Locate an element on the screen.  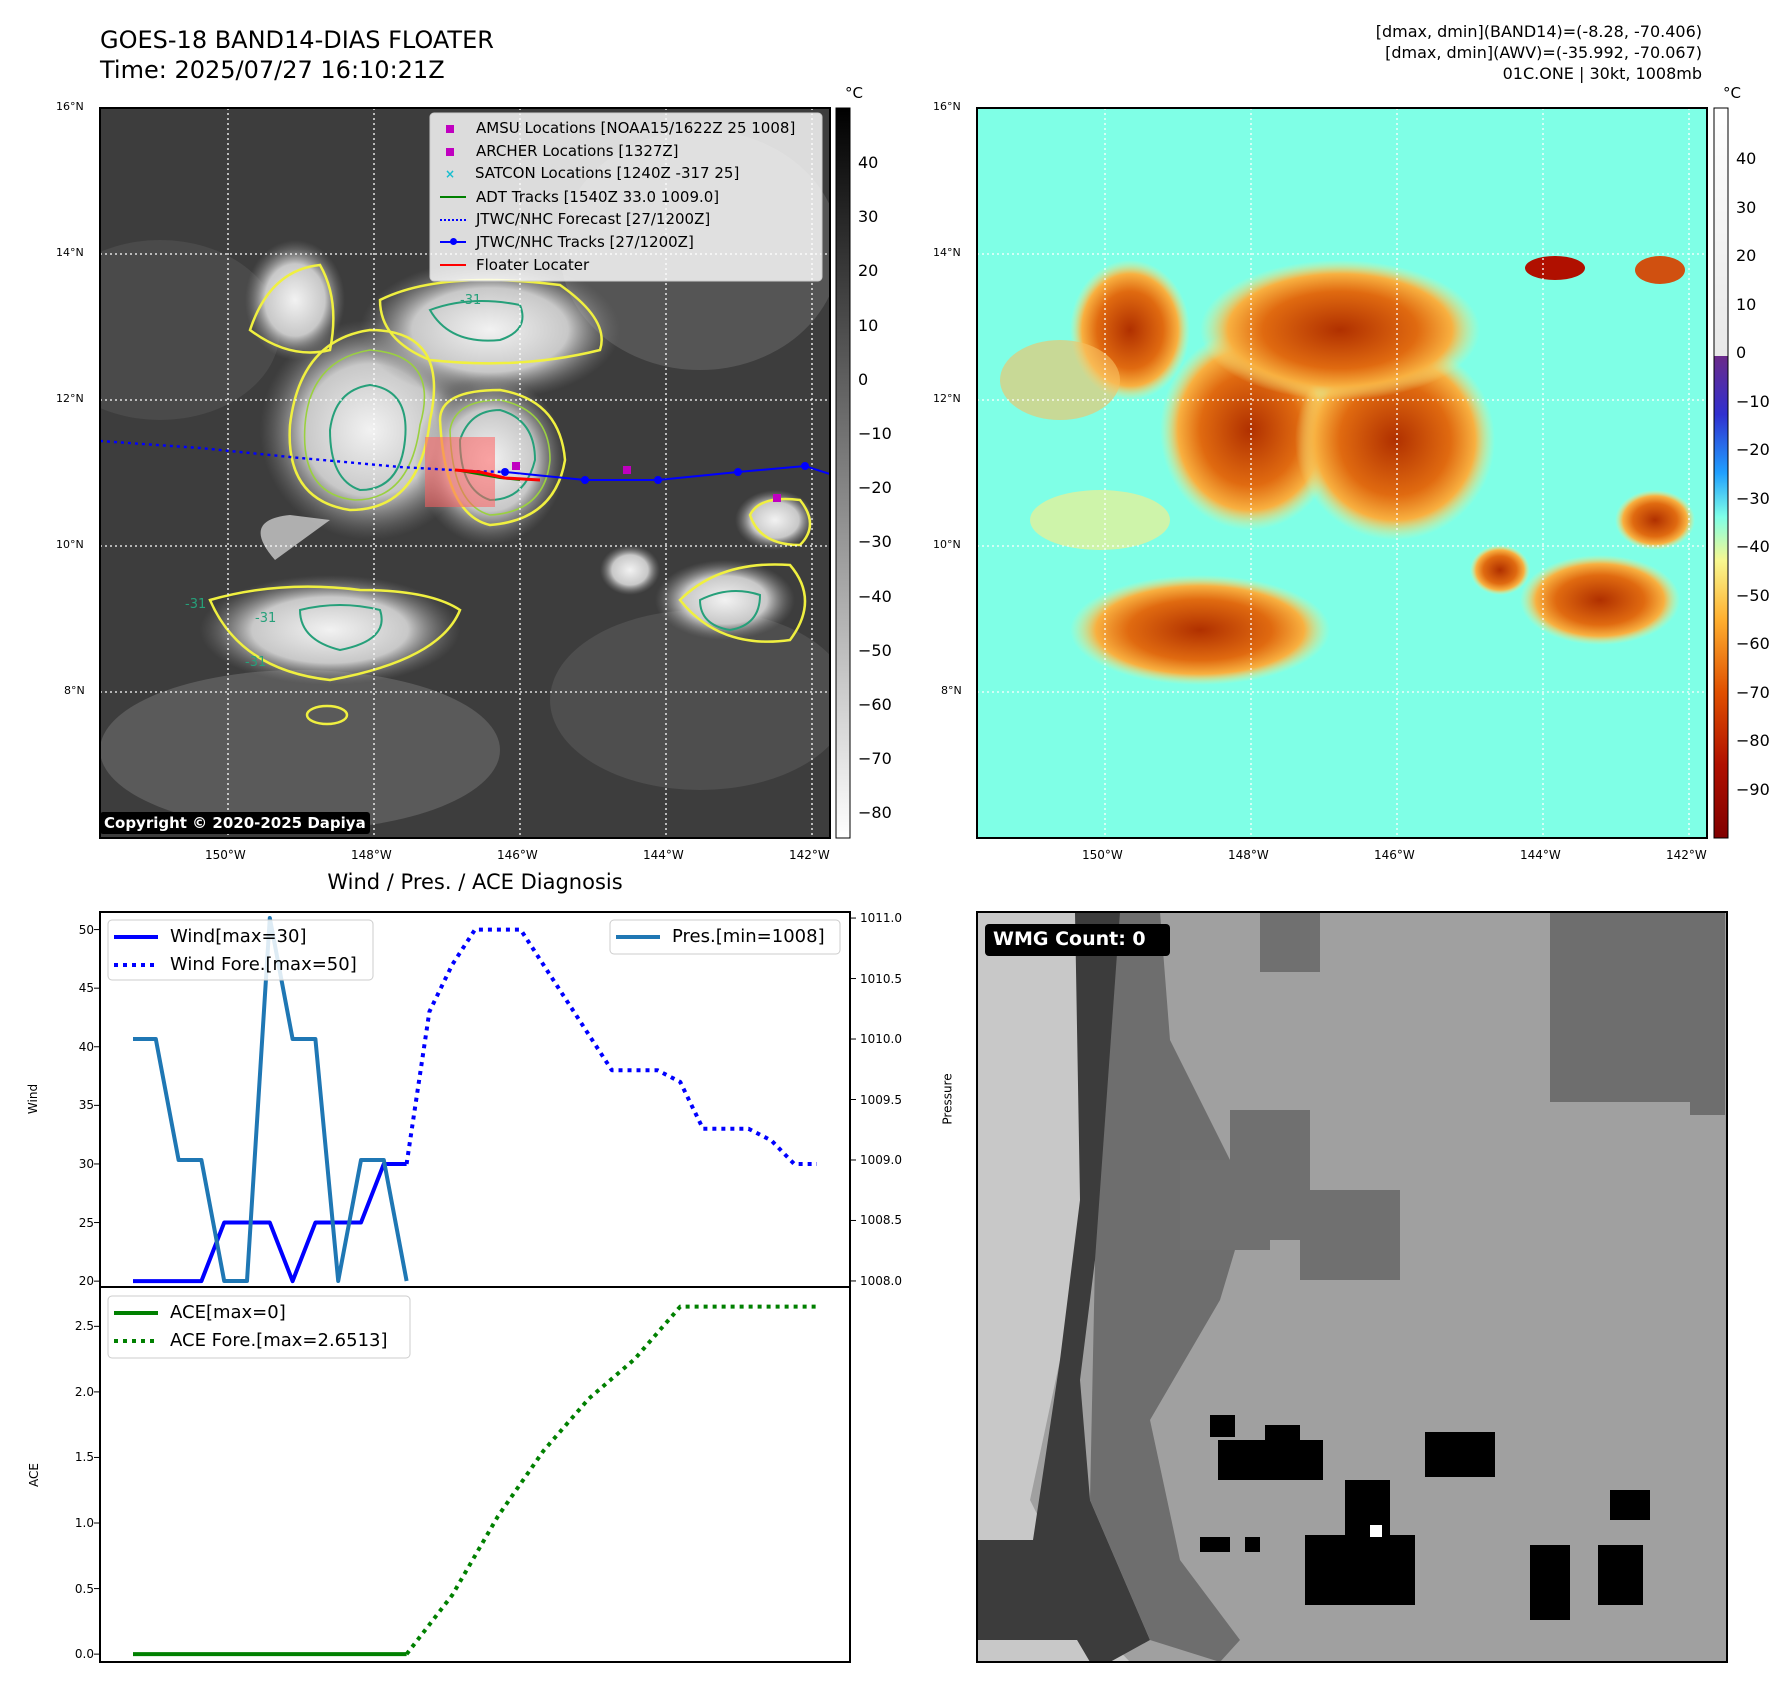
stats-line-2: [dmax, dmin](AWV)=(-35.992, -70.067) is located at coordinates (1543, 52).